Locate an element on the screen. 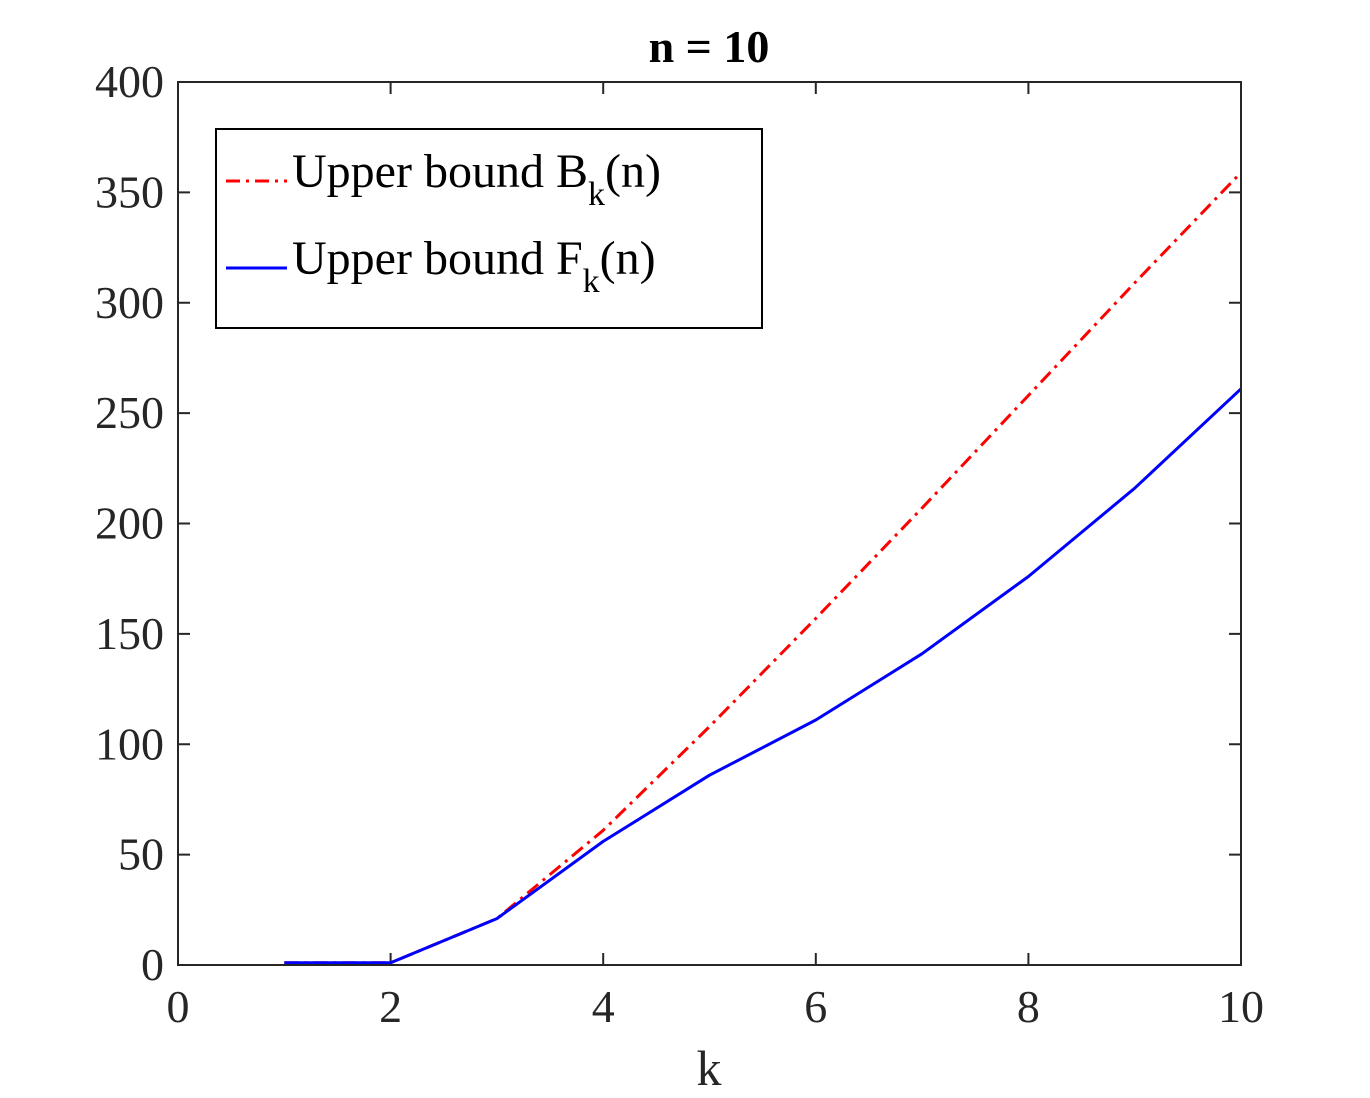  x-tick-label: 2 is located at coordinates (390, 1006).